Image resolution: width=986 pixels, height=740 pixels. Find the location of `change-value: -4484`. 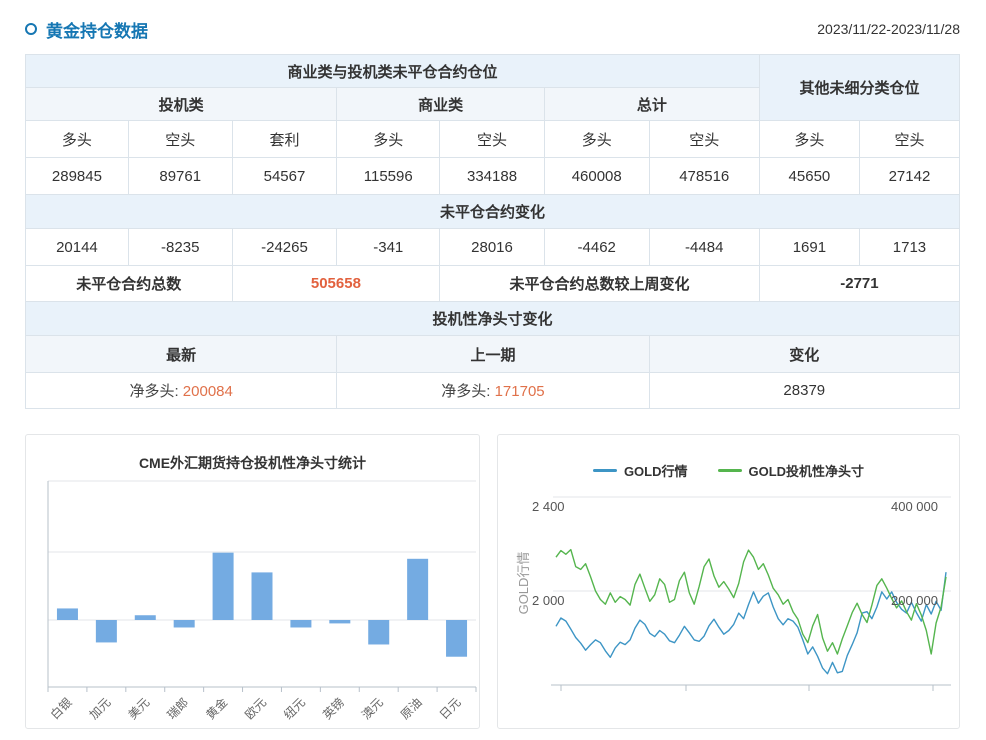

change-value: -4484 is located at coordinates (704, 247).